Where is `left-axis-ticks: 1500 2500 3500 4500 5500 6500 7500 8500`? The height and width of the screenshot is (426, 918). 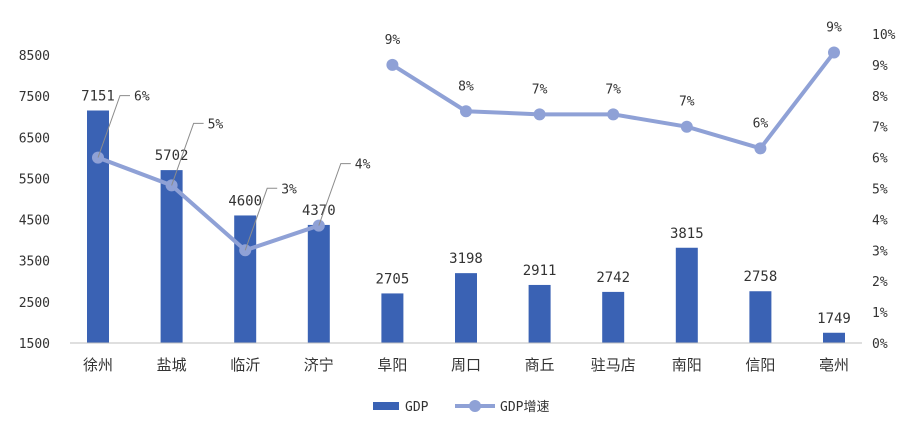
left-axis-ticks: 1500 2500 3500 4500 5500 6500 7500 8500 is located at coordinates (34, 200).